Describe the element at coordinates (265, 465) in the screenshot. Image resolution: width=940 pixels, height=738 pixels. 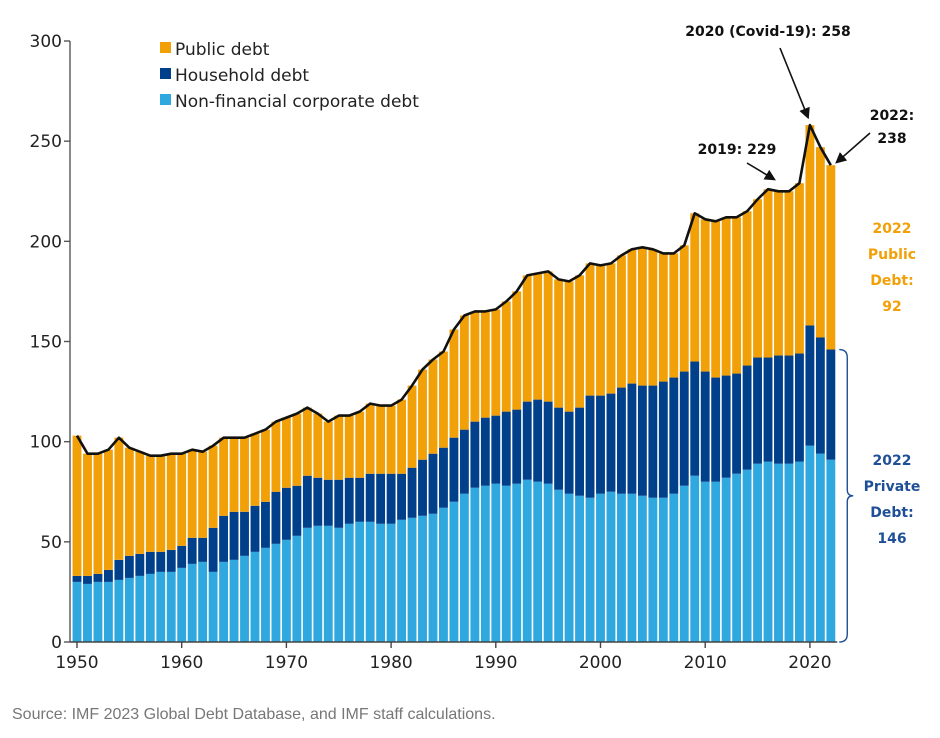
I see `bar-public-debt-1968` at that location.